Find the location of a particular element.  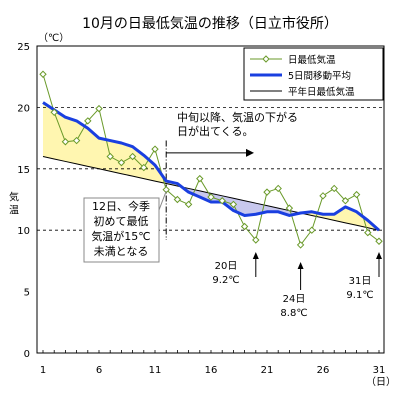

low20-note-line-0: 20日 is located at coordinates (226, 266).